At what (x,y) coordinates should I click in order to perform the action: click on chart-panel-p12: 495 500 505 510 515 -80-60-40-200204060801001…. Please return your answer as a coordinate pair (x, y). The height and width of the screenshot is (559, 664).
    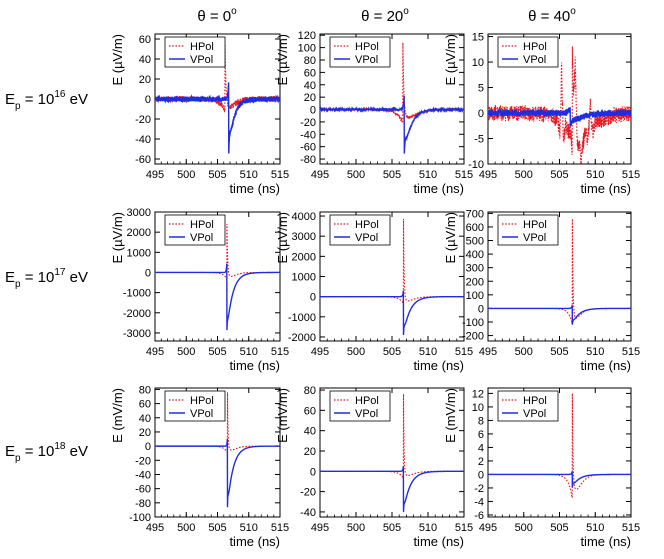
    Looking at the image, I should click on (374, 113).